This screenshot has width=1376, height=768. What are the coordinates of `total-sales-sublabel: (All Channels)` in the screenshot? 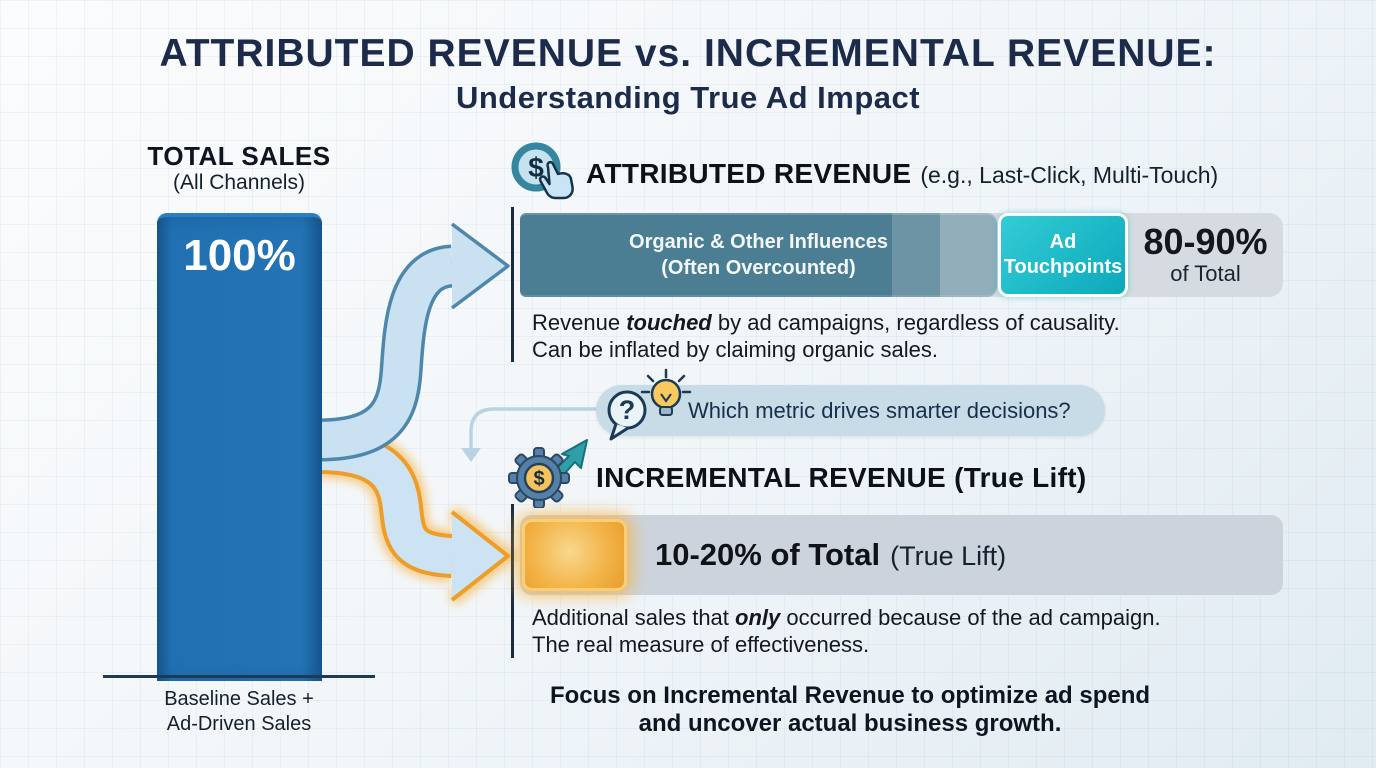 It's located at (239, 182).